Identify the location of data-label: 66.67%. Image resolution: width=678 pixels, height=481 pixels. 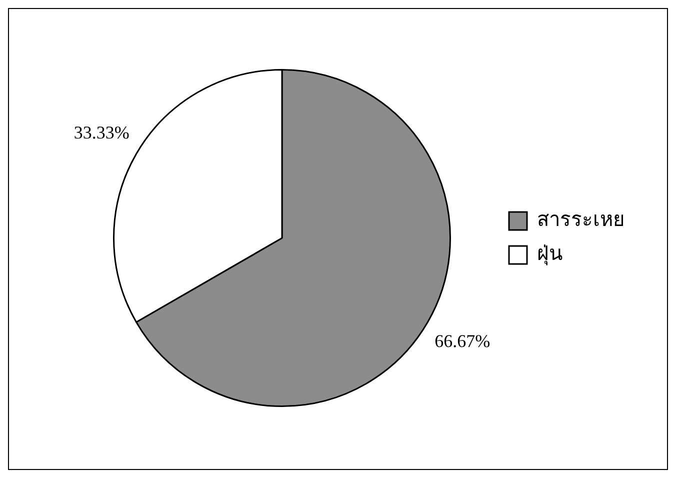
(462, 340).